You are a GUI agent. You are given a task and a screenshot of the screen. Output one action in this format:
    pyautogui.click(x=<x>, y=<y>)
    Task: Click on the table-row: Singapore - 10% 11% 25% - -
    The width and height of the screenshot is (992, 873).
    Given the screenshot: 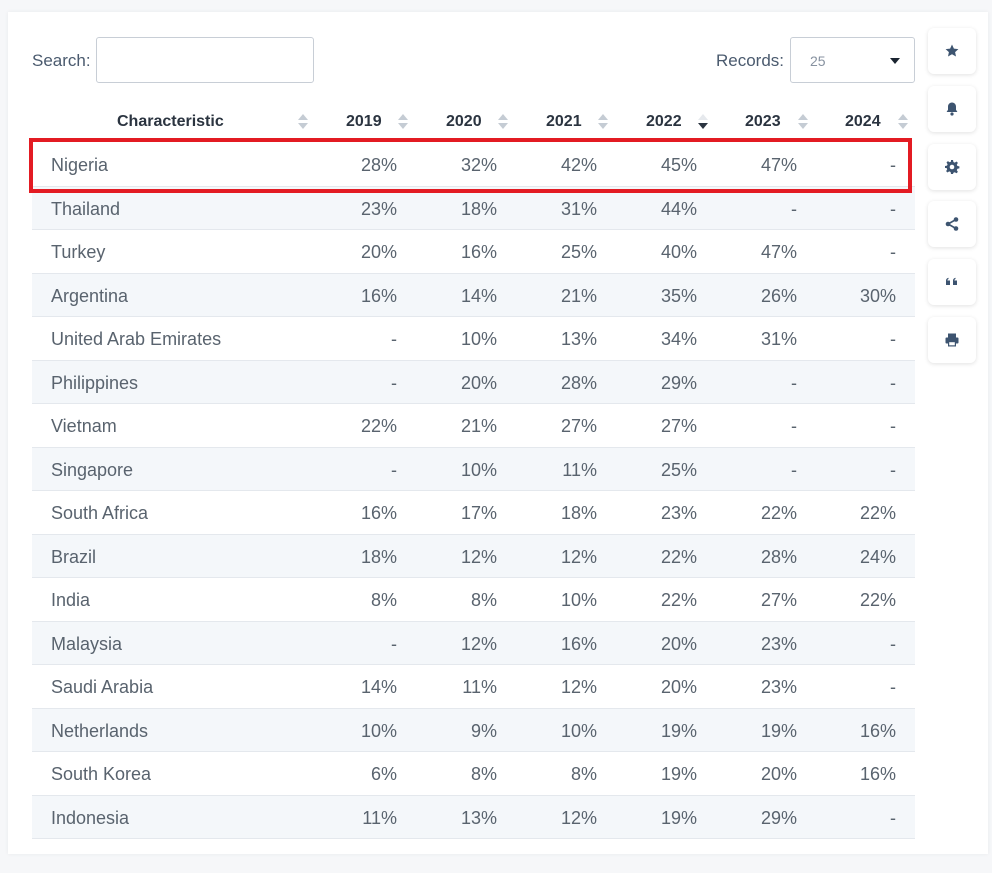 What is the action you would take?
    pyautogui.click(x=473, y=469)
    